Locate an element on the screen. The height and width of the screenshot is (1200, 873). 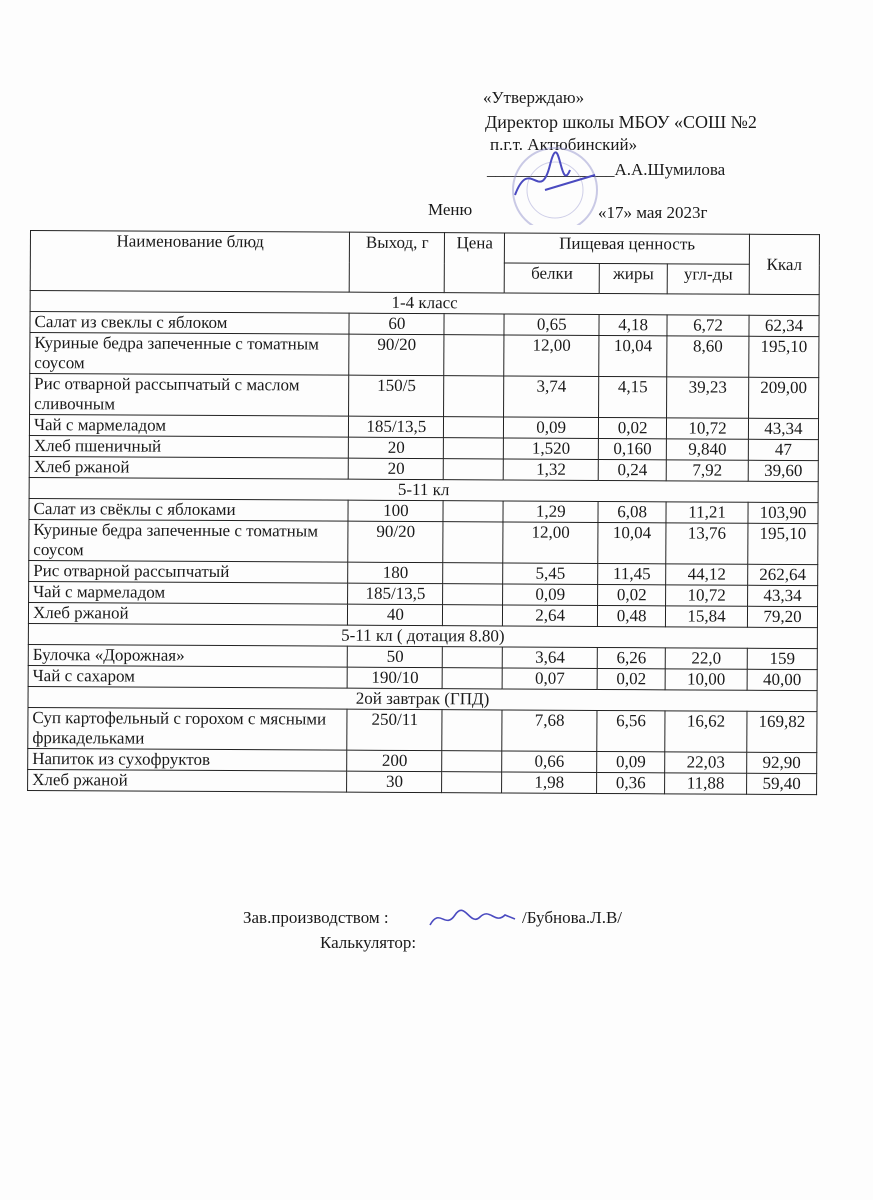
table-row: Хлеб ржаной 30 1,98 0,36 11,88 59,40 is located at coordinates (422, 782).